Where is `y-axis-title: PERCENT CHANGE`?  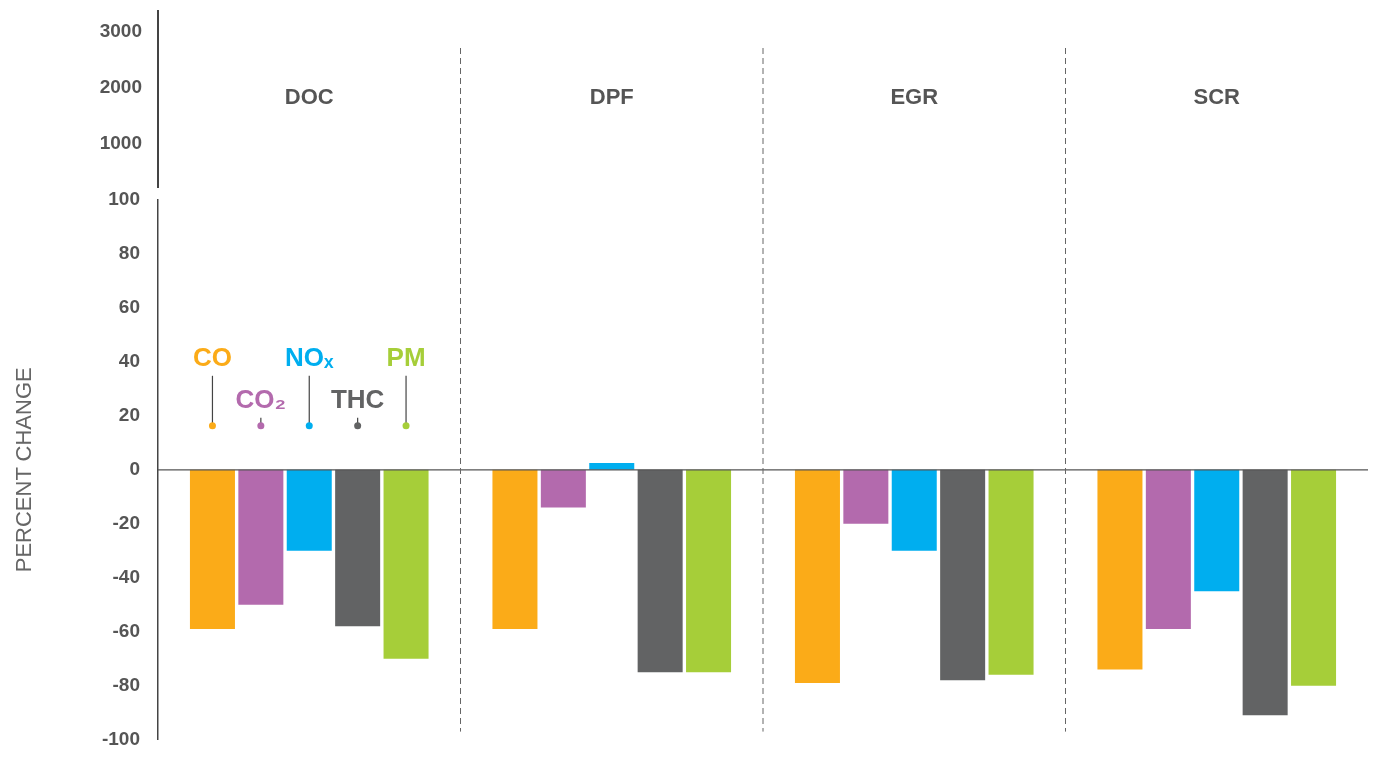 y-axis-title: PERCENT CHANGE is located at coordinates (24, 470).